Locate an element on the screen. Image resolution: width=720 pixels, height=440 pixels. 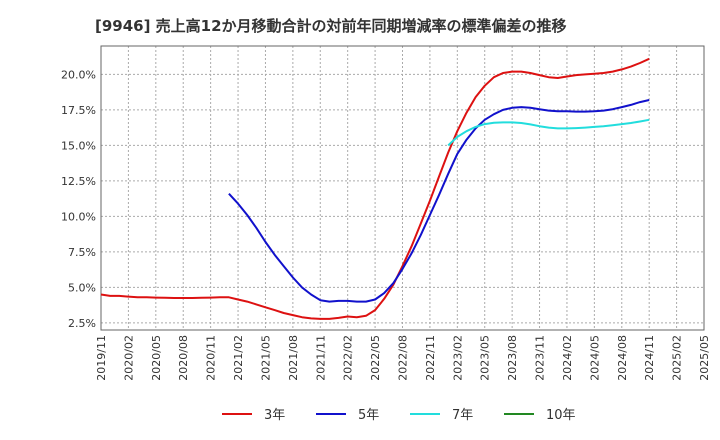
x-tick-label: 2021/08 is located at coordinates (293, 358).